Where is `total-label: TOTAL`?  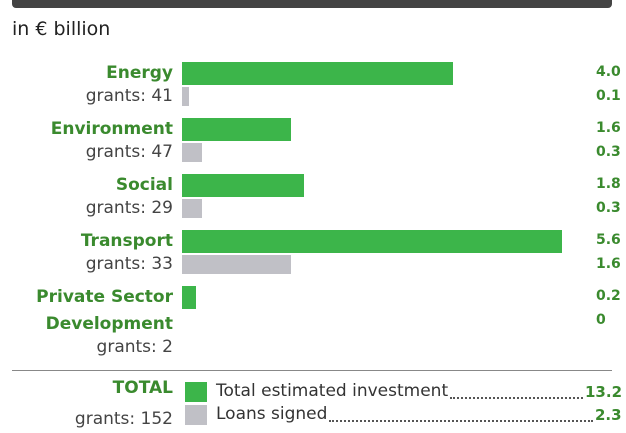
total-label: TOTAL is located at coordinates (142, 388).